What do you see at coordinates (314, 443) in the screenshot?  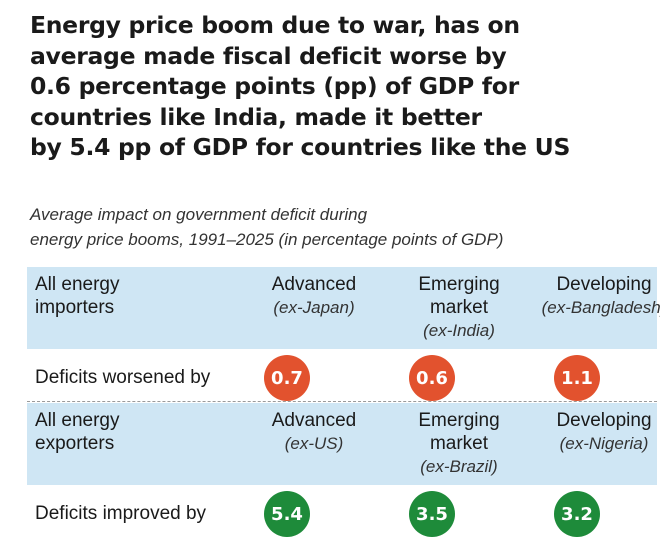 I see `col-example: (ex-US)` at bounding box center [314, 443].